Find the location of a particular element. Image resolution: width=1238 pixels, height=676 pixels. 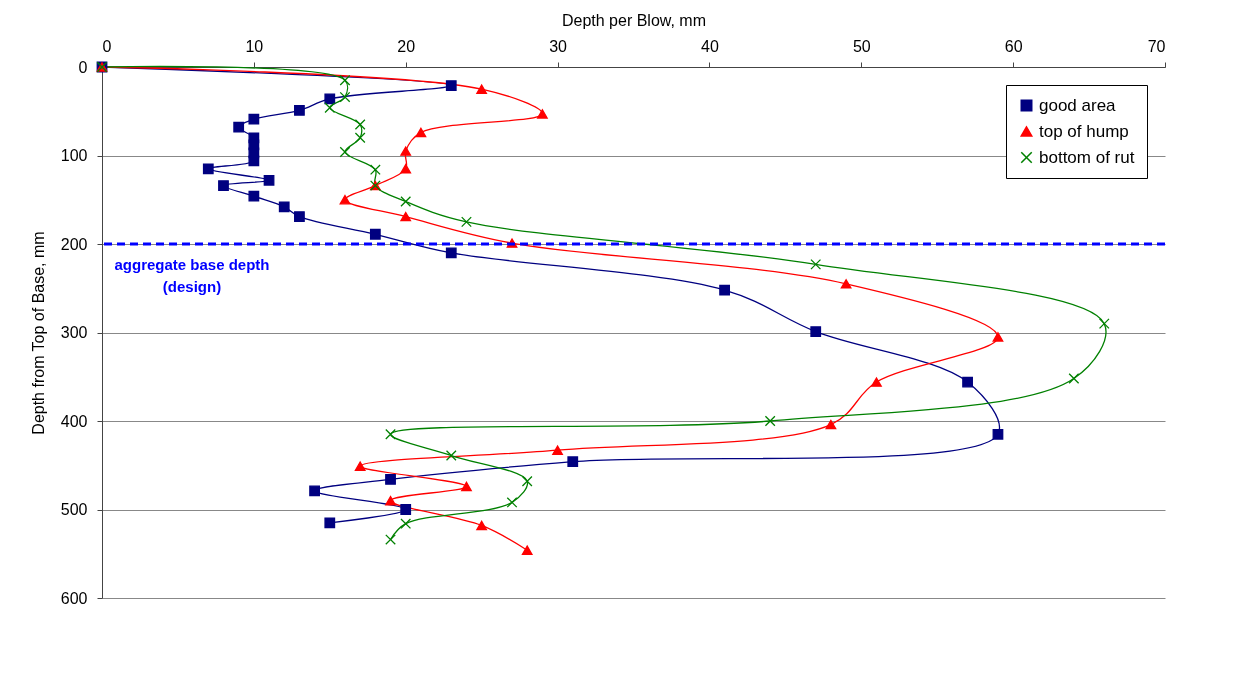

x-tick-label: 50 is located at coordinates (861, 46).